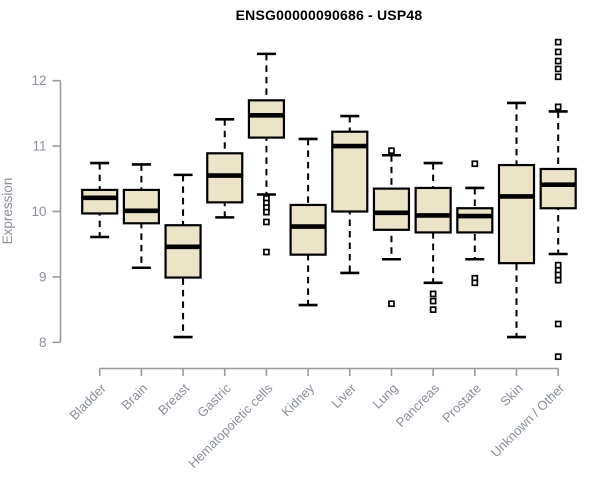 This screenshot has height=500, width=600. I want to click on y-tick-label-10: 10, so click(38, 211).